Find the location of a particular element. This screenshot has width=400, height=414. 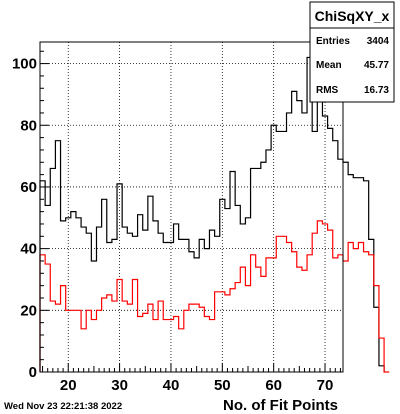

stats-mean-value: 45.77 is located at coordinates (376, 65).